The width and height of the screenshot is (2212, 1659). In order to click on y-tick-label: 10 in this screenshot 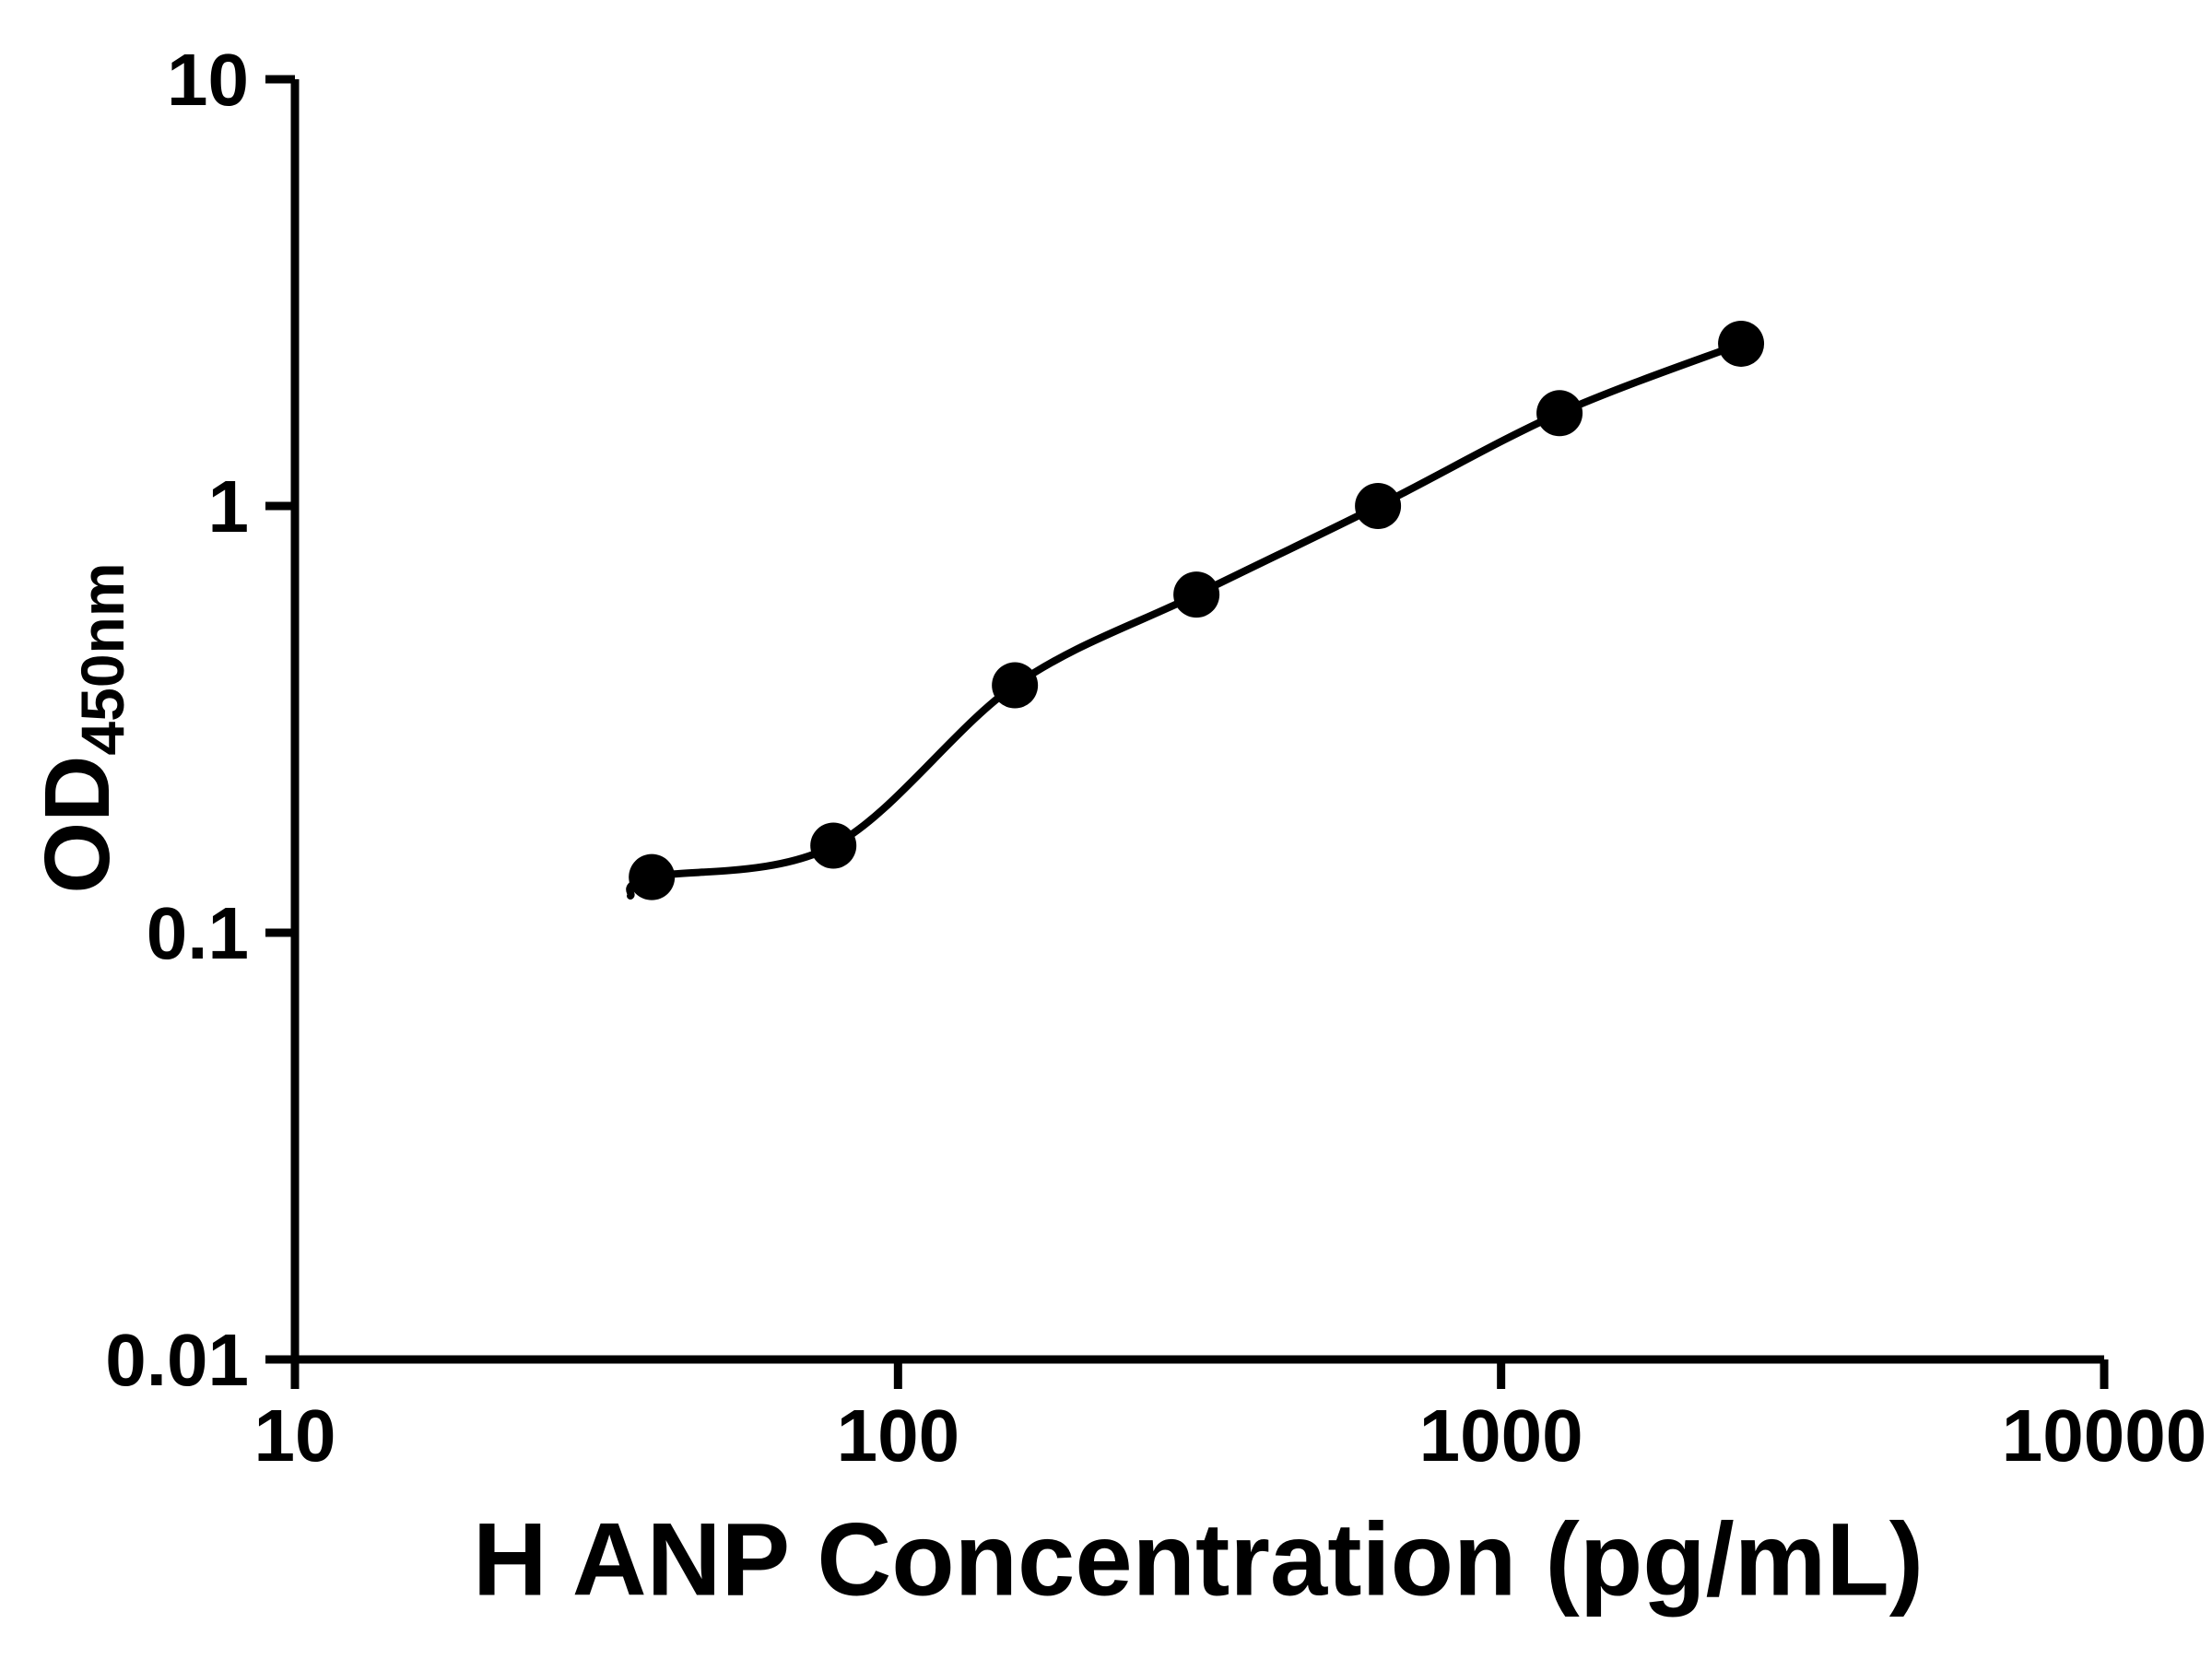, I will do `click(208, 80)`.